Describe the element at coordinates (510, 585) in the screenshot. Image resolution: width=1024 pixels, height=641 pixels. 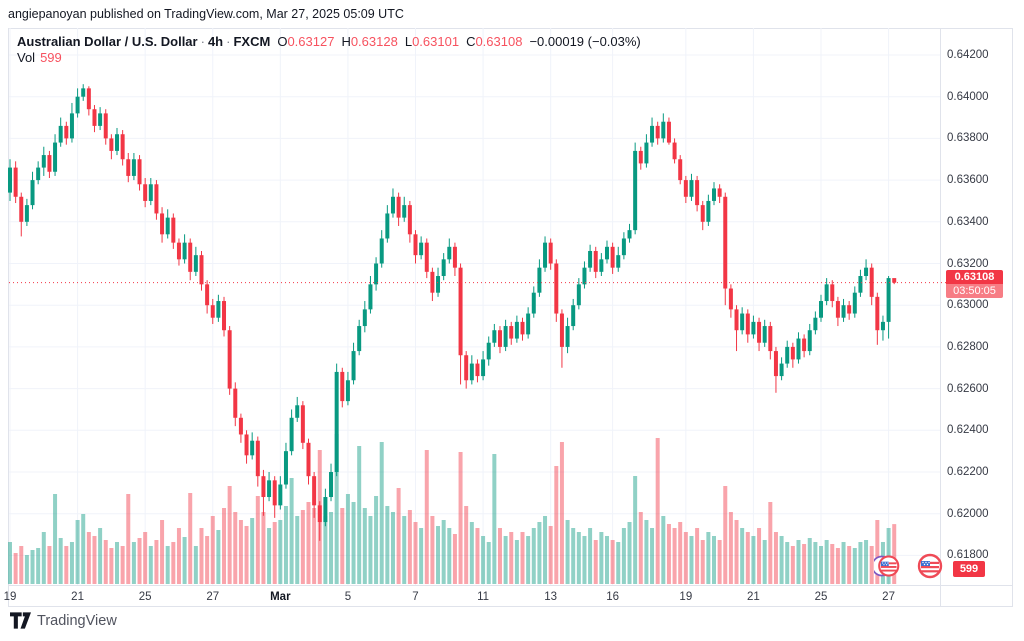
I see `time-scale-separator` at that location.